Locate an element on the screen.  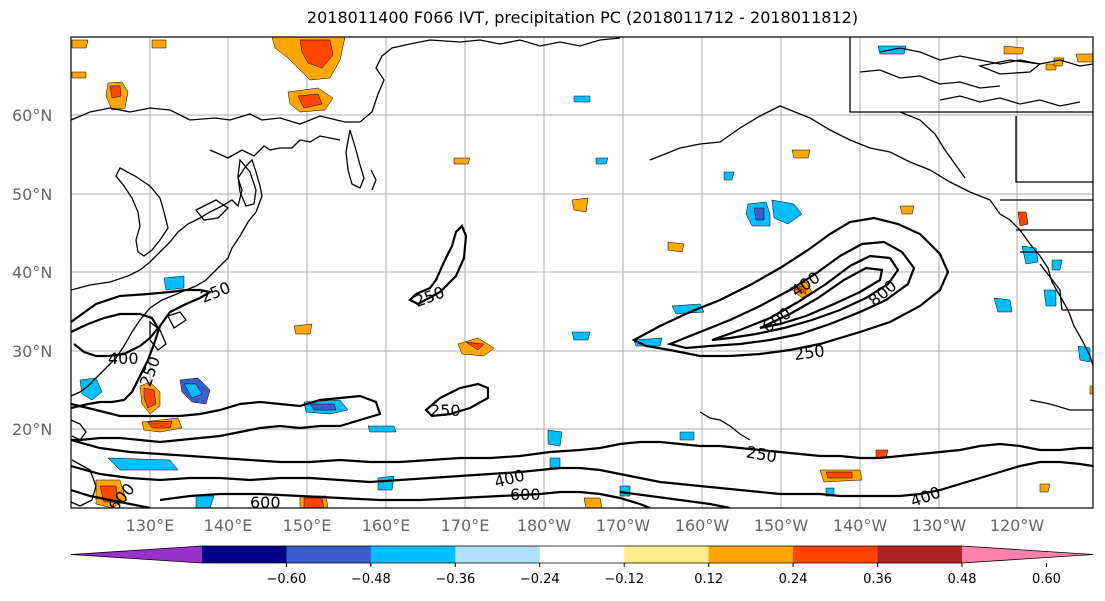
colorbar-extend-max is located at coordinates (1027, 554).